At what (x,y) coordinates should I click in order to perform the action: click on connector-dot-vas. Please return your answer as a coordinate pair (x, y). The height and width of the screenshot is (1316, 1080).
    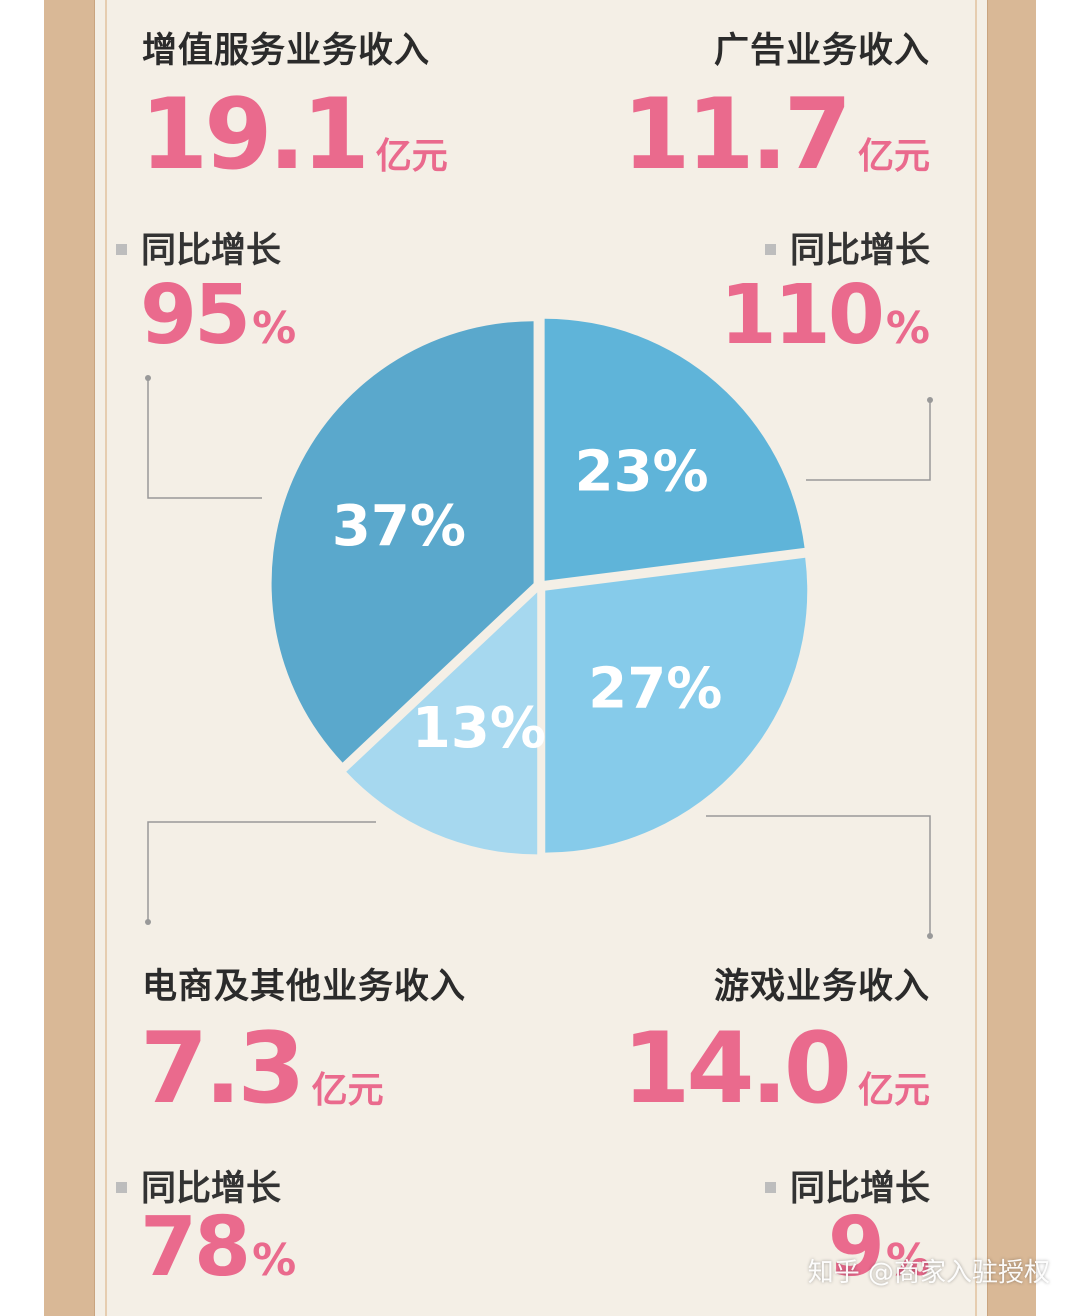
    Looking at the image, I should click on (148, 378).